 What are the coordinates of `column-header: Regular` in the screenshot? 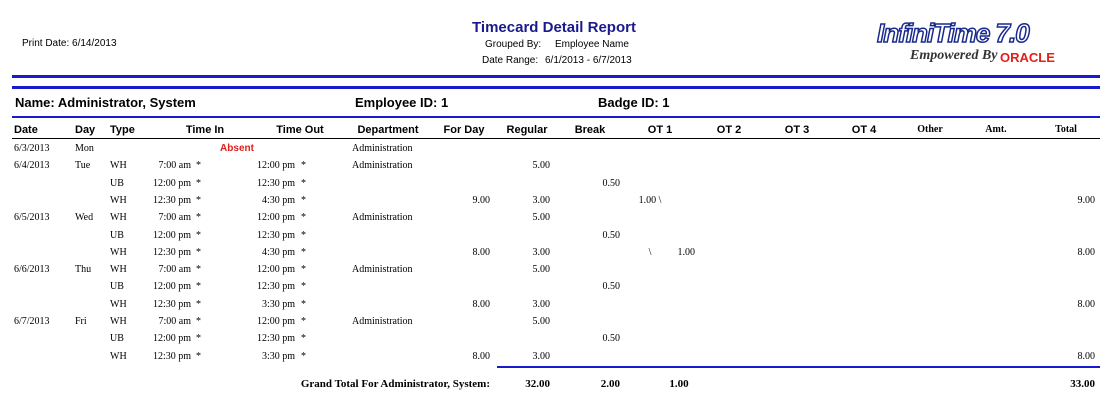 It's located at (527, 130).